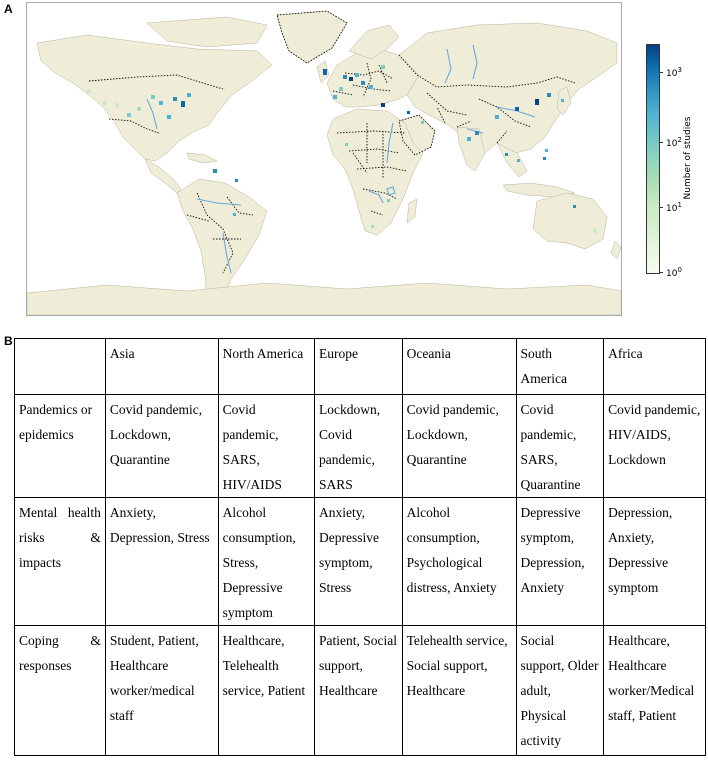  I want to click on arctic-islands-shape, so click(207, 32).